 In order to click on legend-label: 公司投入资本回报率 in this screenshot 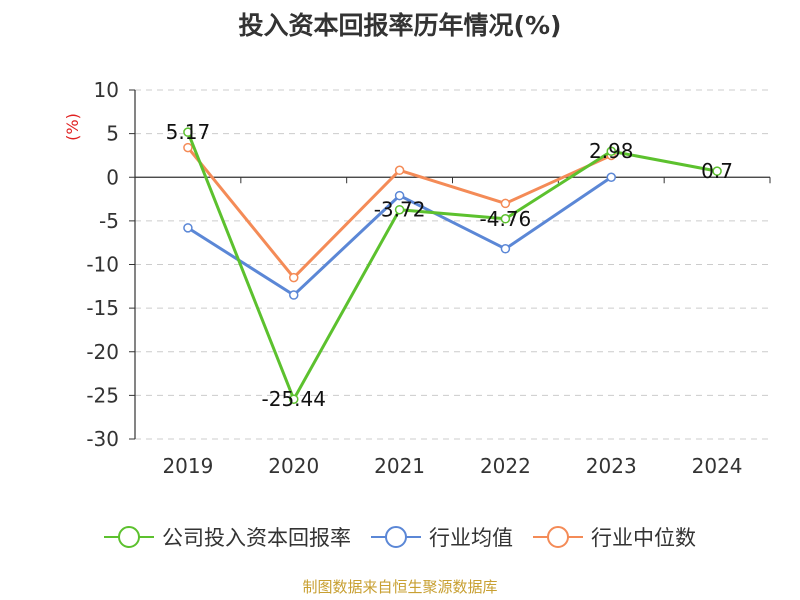, I will do `click(256, 538)`.